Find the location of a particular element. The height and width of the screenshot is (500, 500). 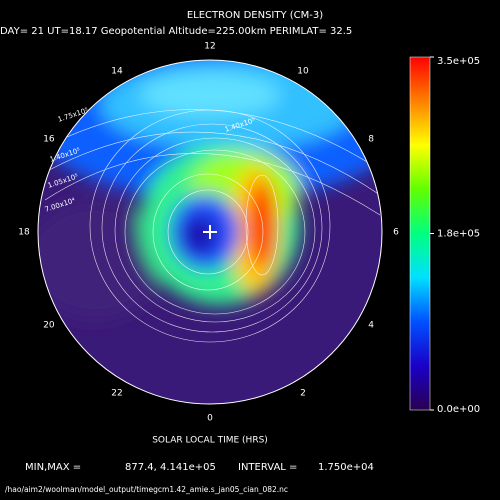

colorbar-tick-label: 3.5e+05 is located at coordinates (458, 61).